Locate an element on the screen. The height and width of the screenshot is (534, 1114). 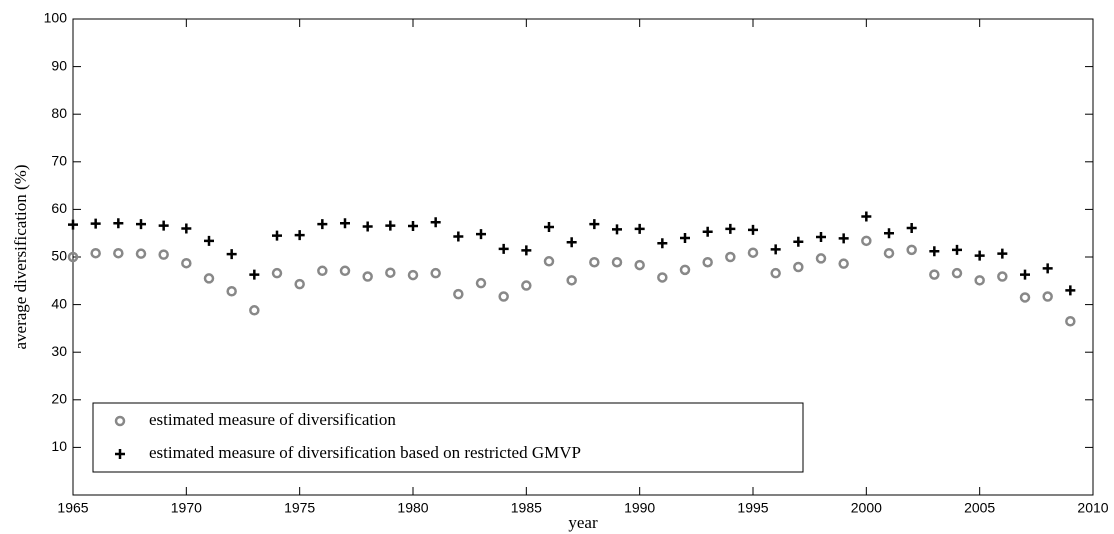
y-tick-label: 30 is located at coordinates (59, 351).